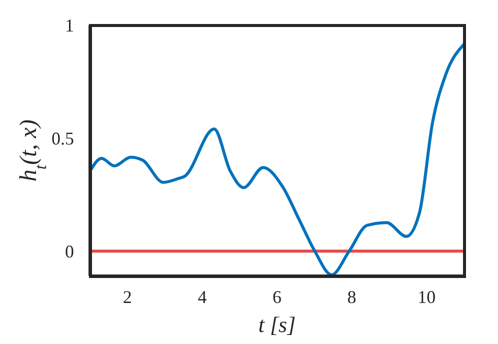  I want to click on x-tick-label: 10, so click(427, 296).